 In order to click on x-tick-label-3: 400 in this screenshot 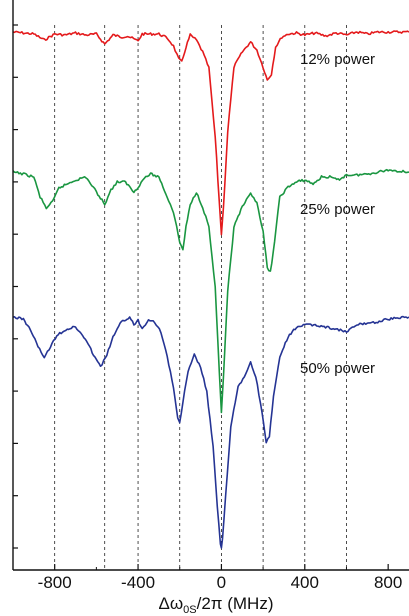, I will do `click(305, 582)`.